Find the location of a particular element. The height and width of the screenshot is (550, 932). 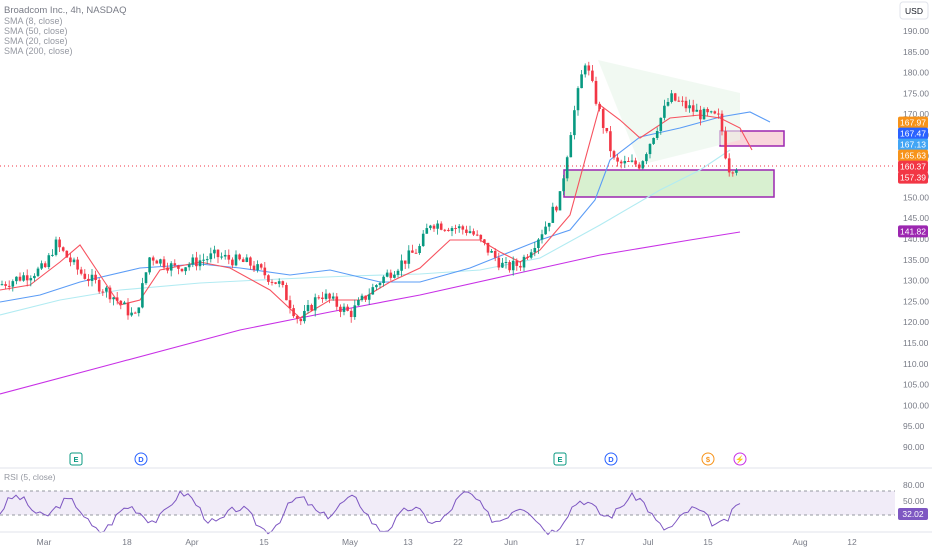

time-tick: 12 is located at coordinates (852, 542).